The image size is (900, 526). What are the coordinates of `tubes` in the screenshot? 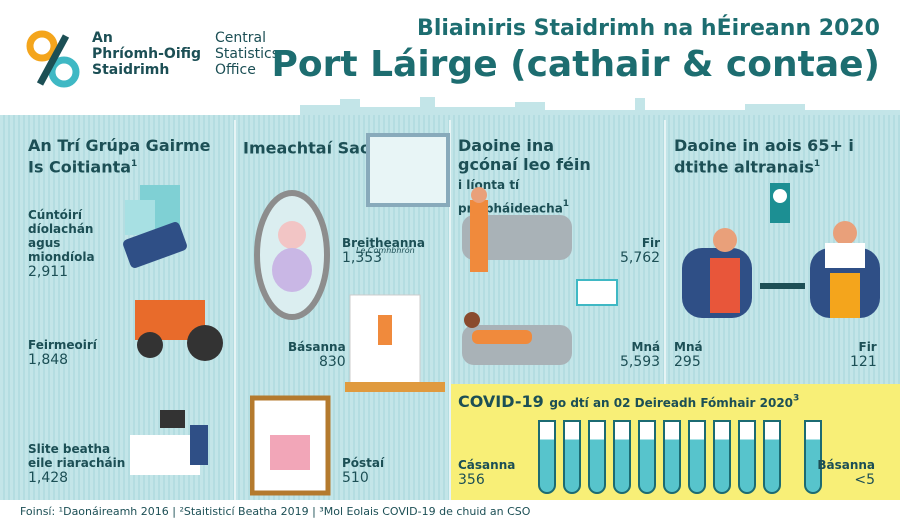 It's located at (680, 457).